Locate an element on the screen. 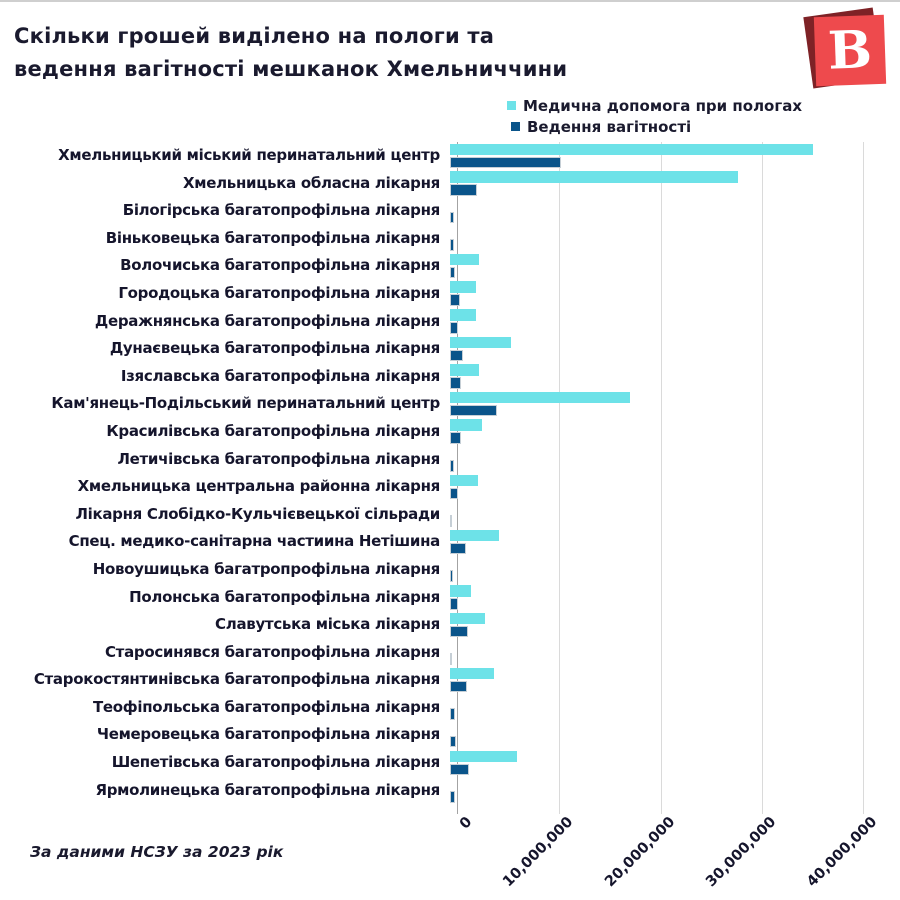  chart-row: Деражнянська багатопрофільна лікарня is located at coordinates (450, 322).